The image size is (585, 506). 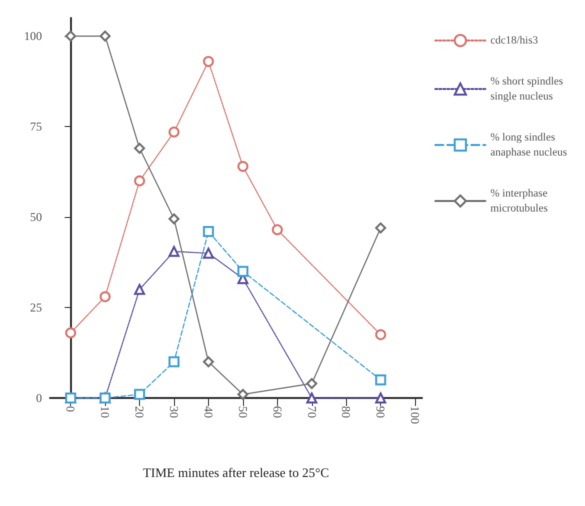 What do you see at coordinates (243, 412) in the screenshot?
I see `x-tick-label: 50` at bounding box center [243, 412].